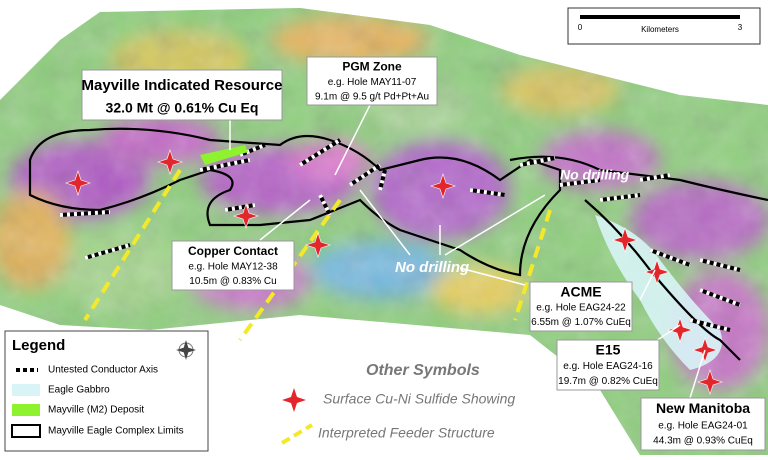  I want to click on other-symbol-item: Interpreted Feeder Structure, so click(406, 433).